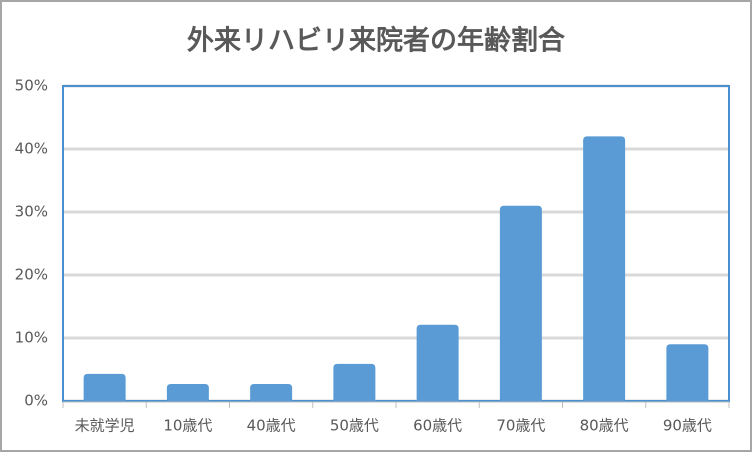 This screenshot has width=752, height=456. I want to click on y-tick-label: 40%, so click(31, 149).